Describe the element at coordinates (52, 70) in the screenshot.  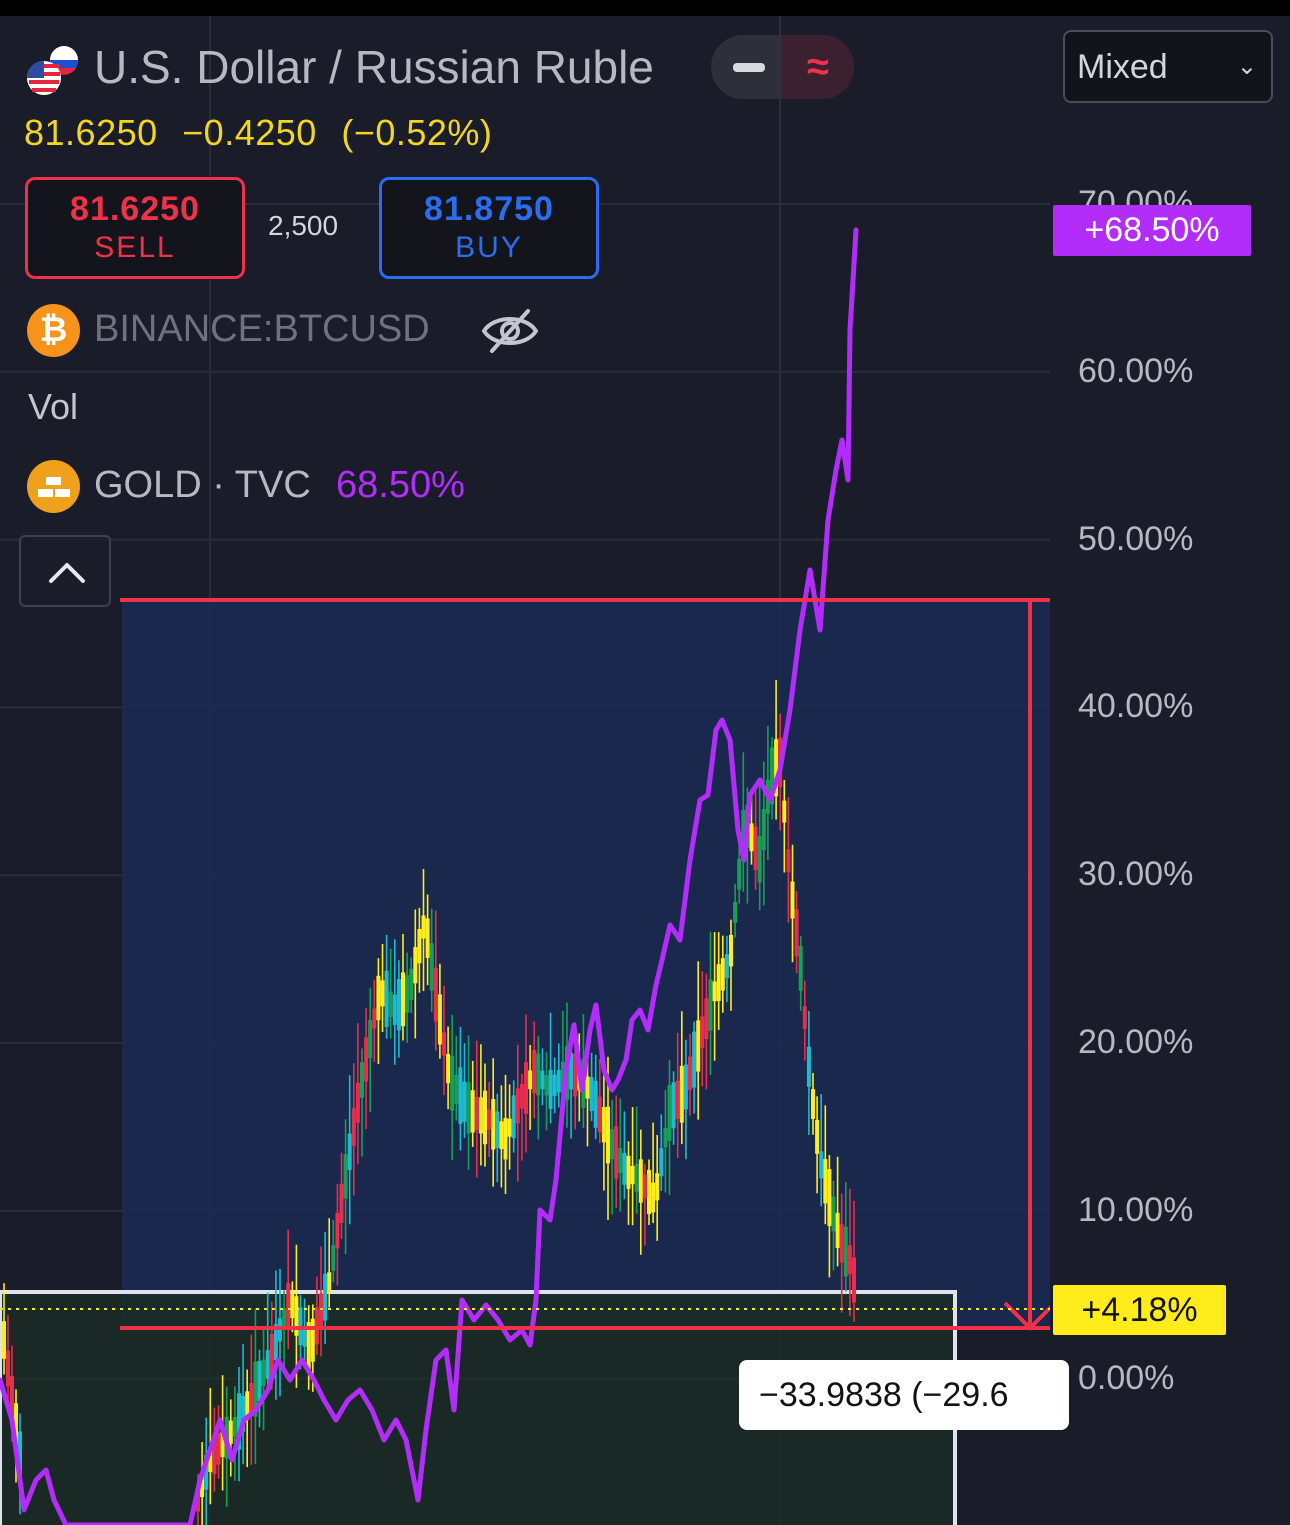
I see `usd-rub-flag-icon` at that location.